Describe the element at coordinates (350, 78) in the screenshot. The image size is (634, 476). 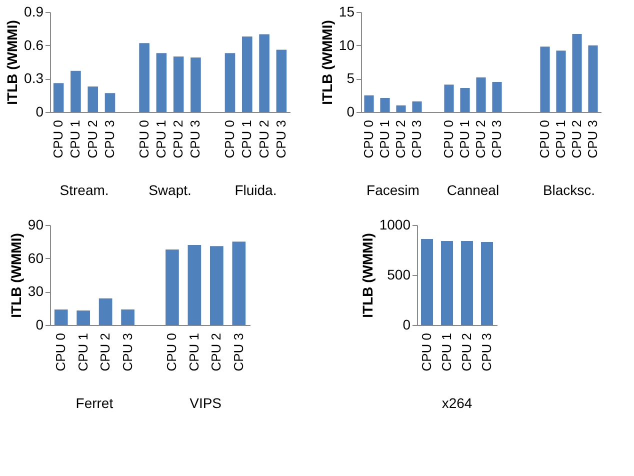
I see `y-tick-label: 5` at that location.